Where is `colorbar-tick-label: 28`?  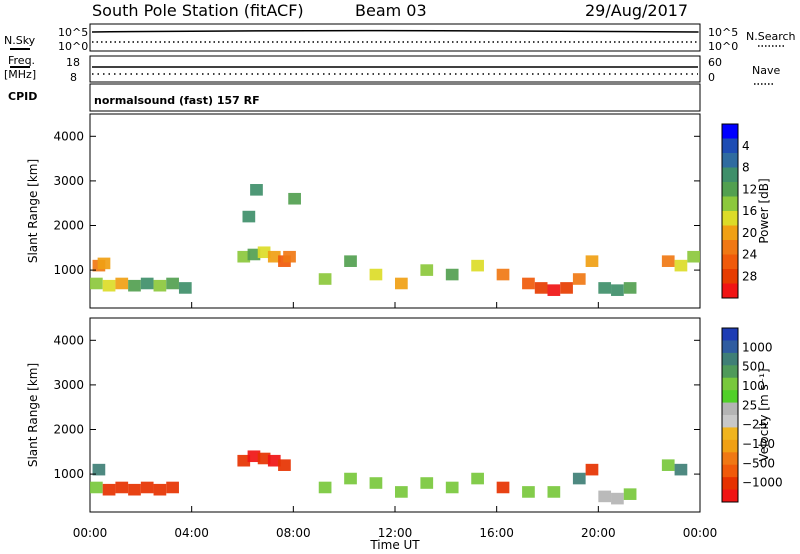
colorbar-tick-label: 28 is located at coordinates (749, 276).